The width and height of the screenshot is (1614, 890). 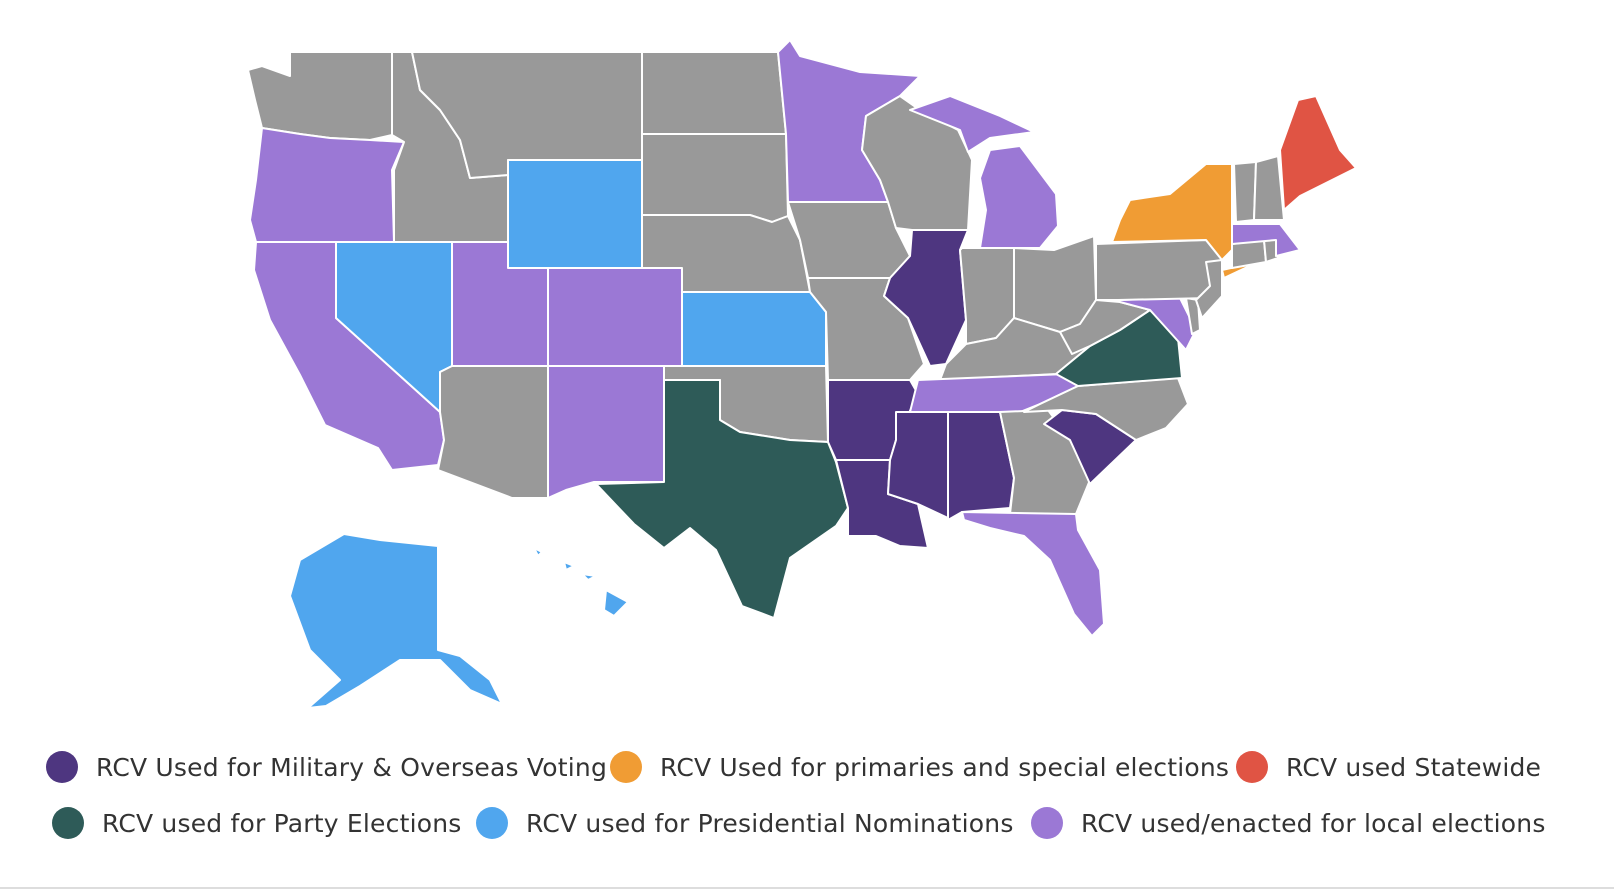 What do you see at coordinates (926, 298) in the screenshot?
I see `state-illinois` at bounding box center [926, 298].